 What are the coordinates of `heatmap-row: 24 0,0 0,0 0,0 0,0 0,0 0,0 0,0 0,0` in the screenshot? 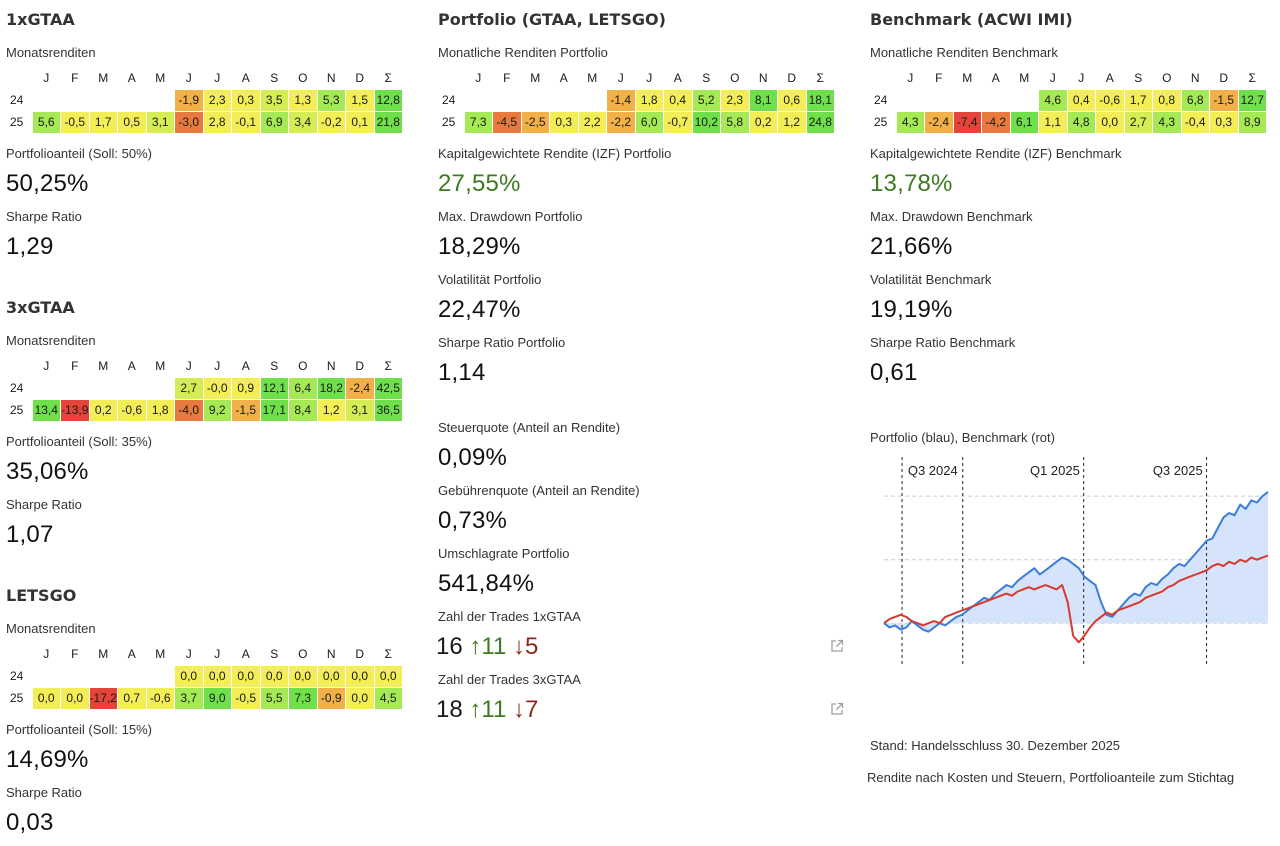 It's located at (204, 676).